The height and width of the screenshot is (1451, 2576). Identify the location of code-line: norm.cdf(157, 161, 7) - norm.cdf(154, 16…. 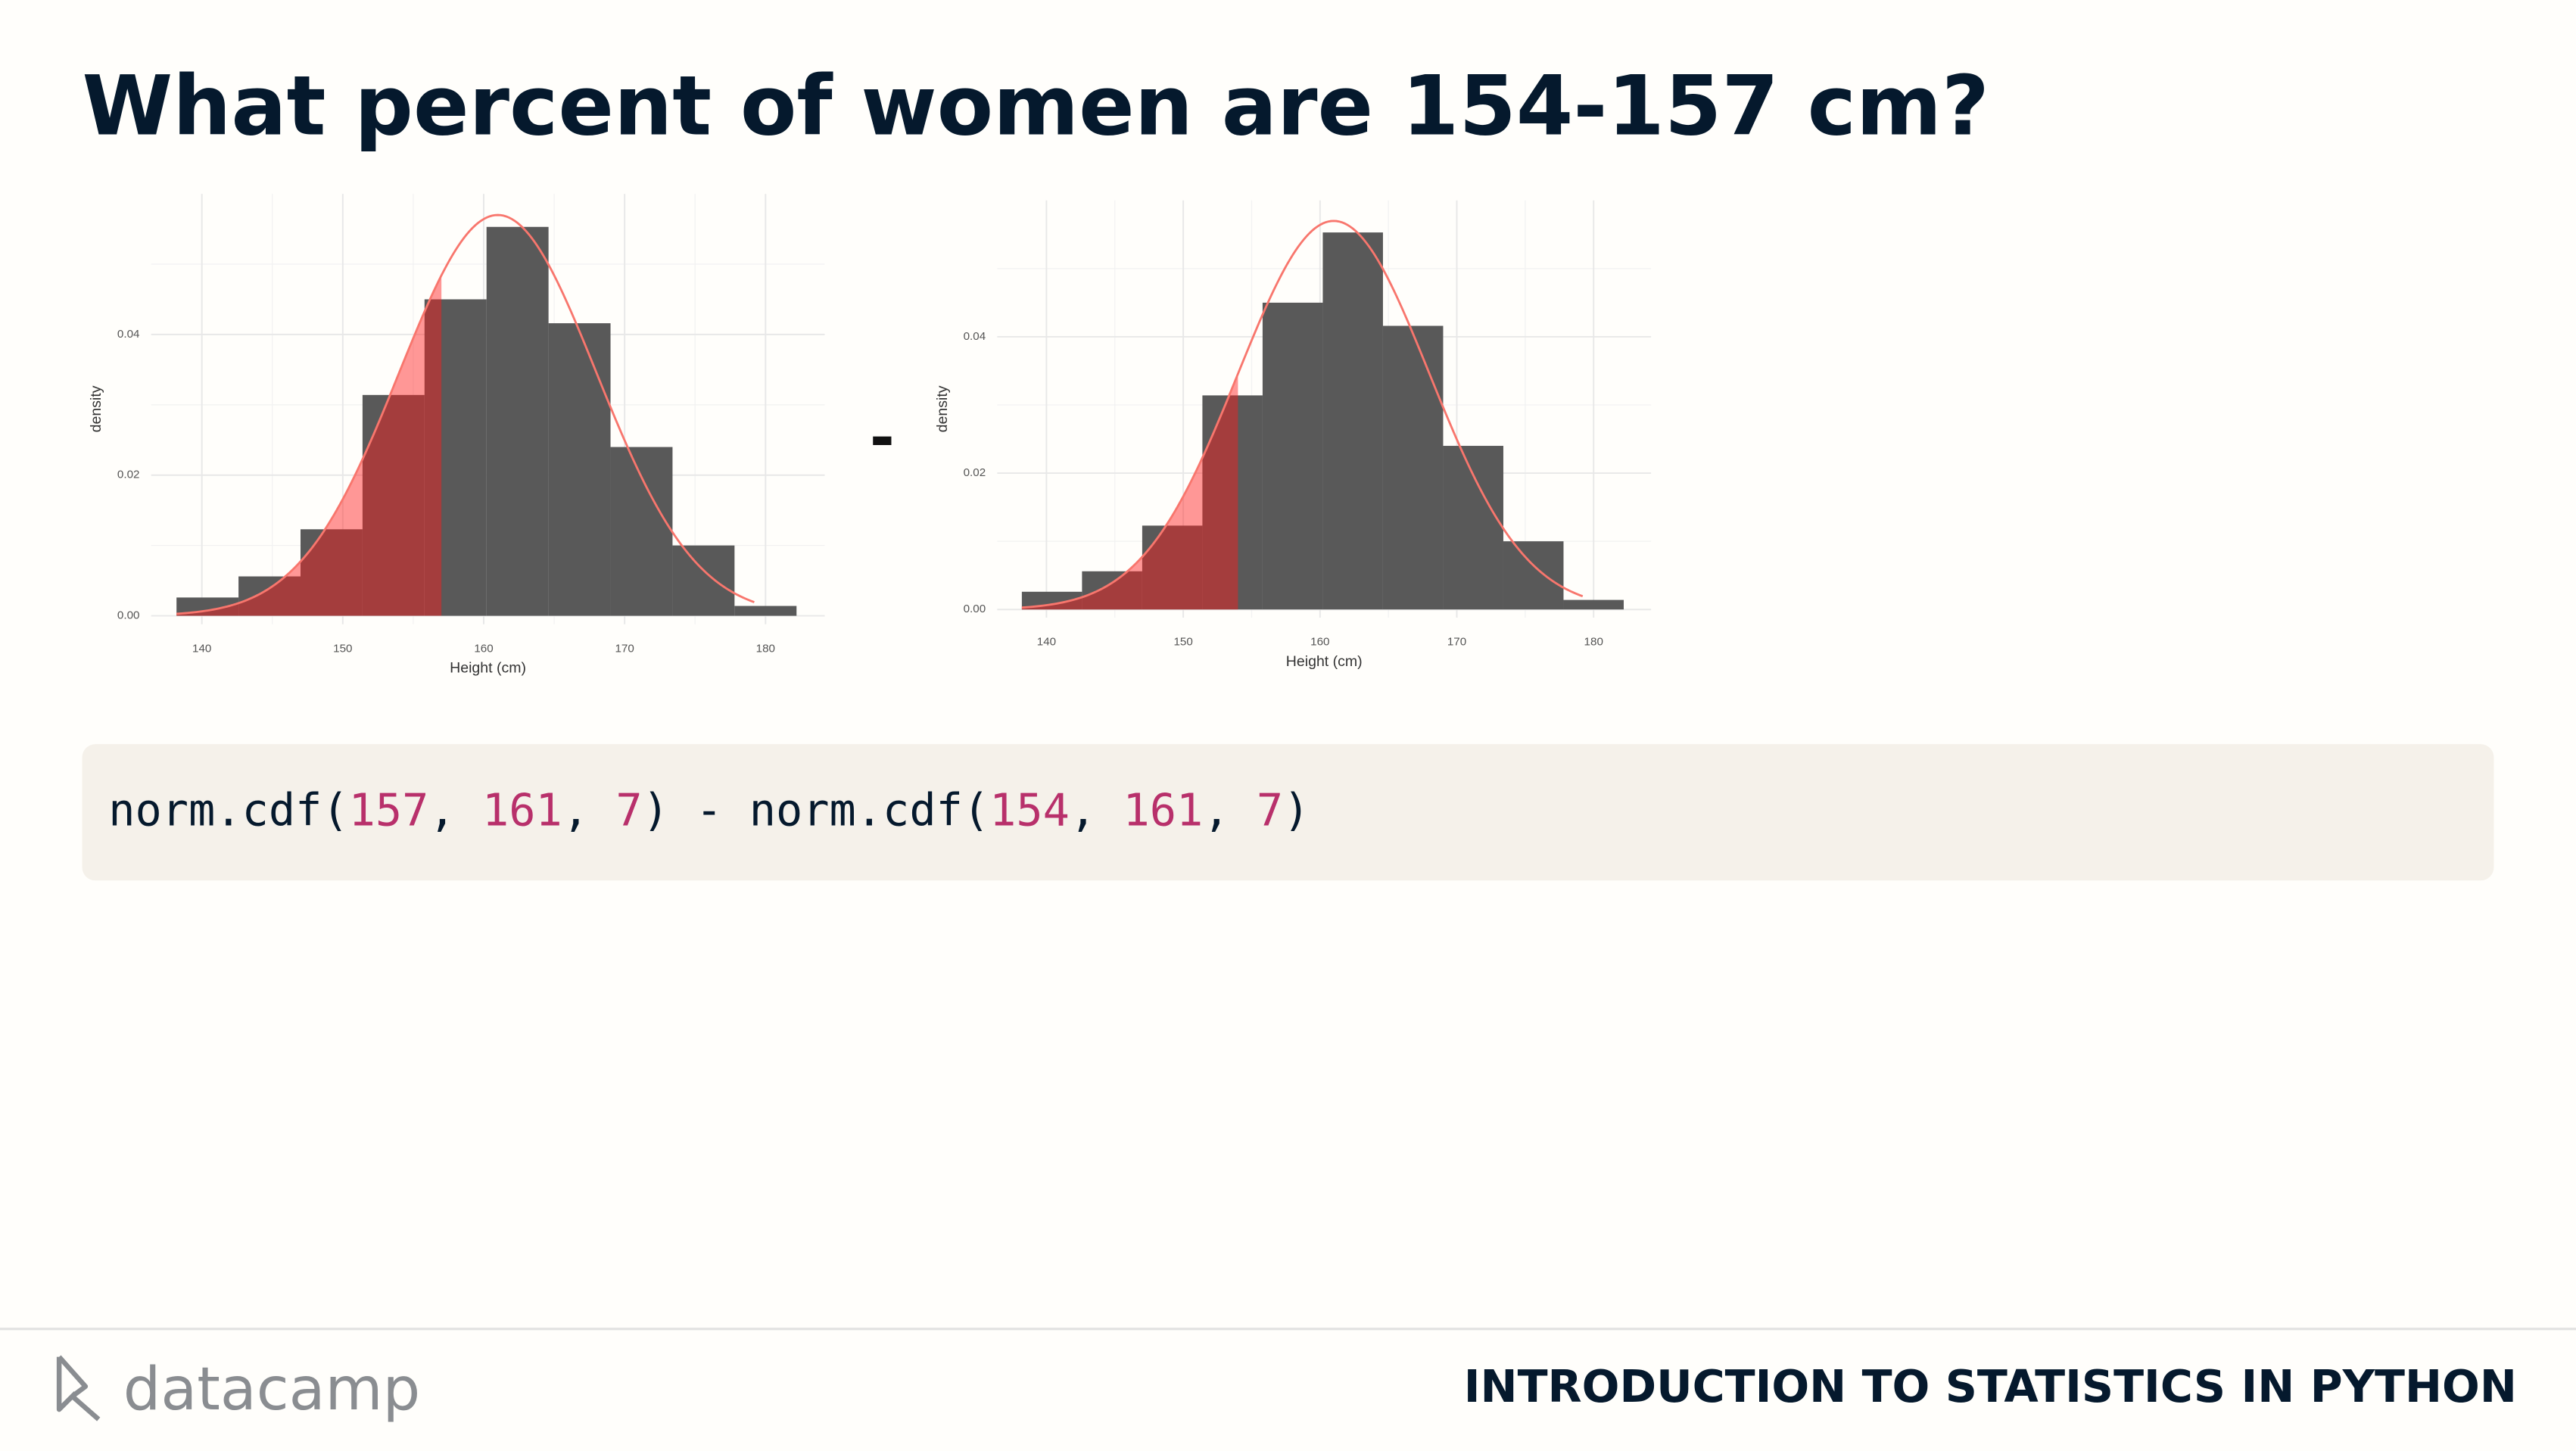
(709, 810).